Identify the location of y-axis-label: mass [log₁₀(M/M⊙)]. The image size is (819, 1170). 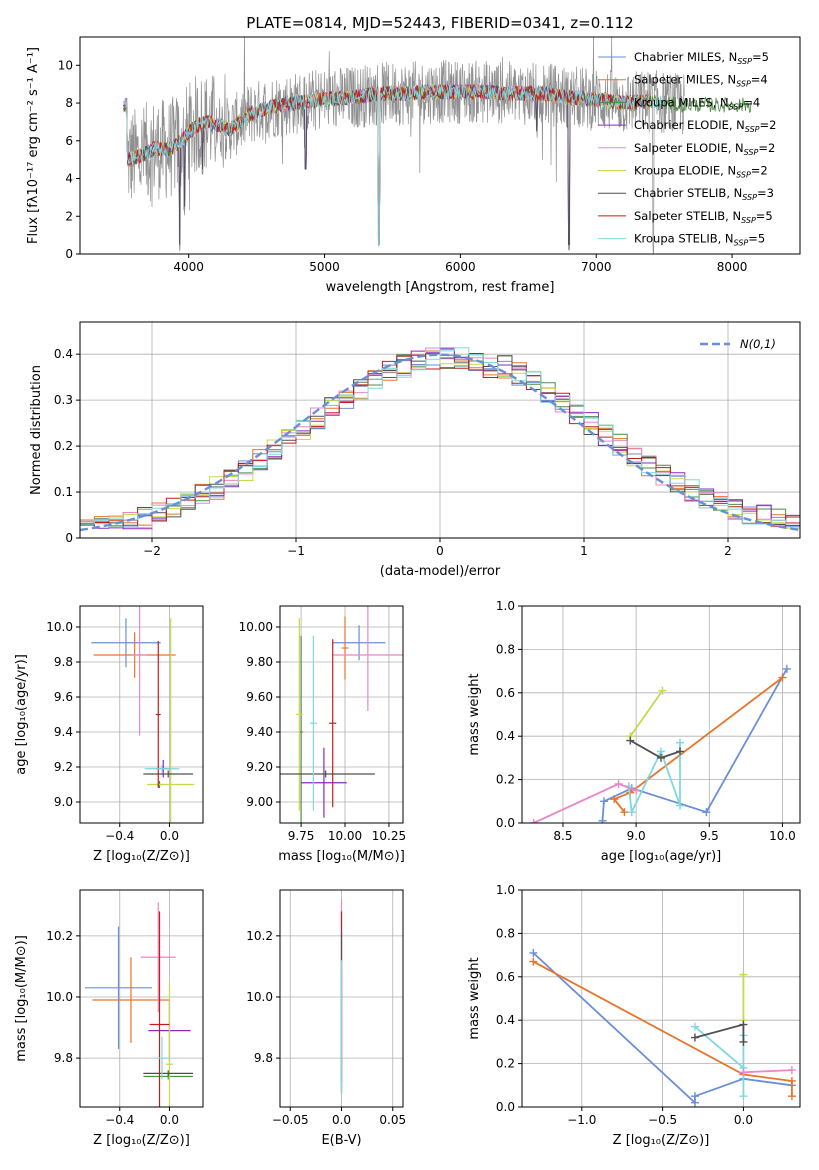
(21, 998).